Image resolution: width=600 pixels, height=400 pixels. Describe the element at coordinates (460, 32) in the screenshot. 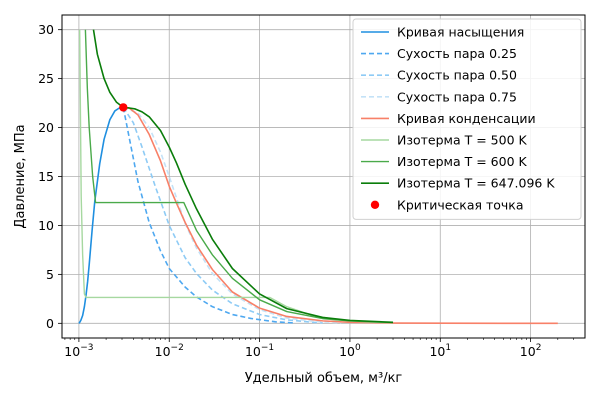

I see `legend-label: Кривая насыщения` at that location.